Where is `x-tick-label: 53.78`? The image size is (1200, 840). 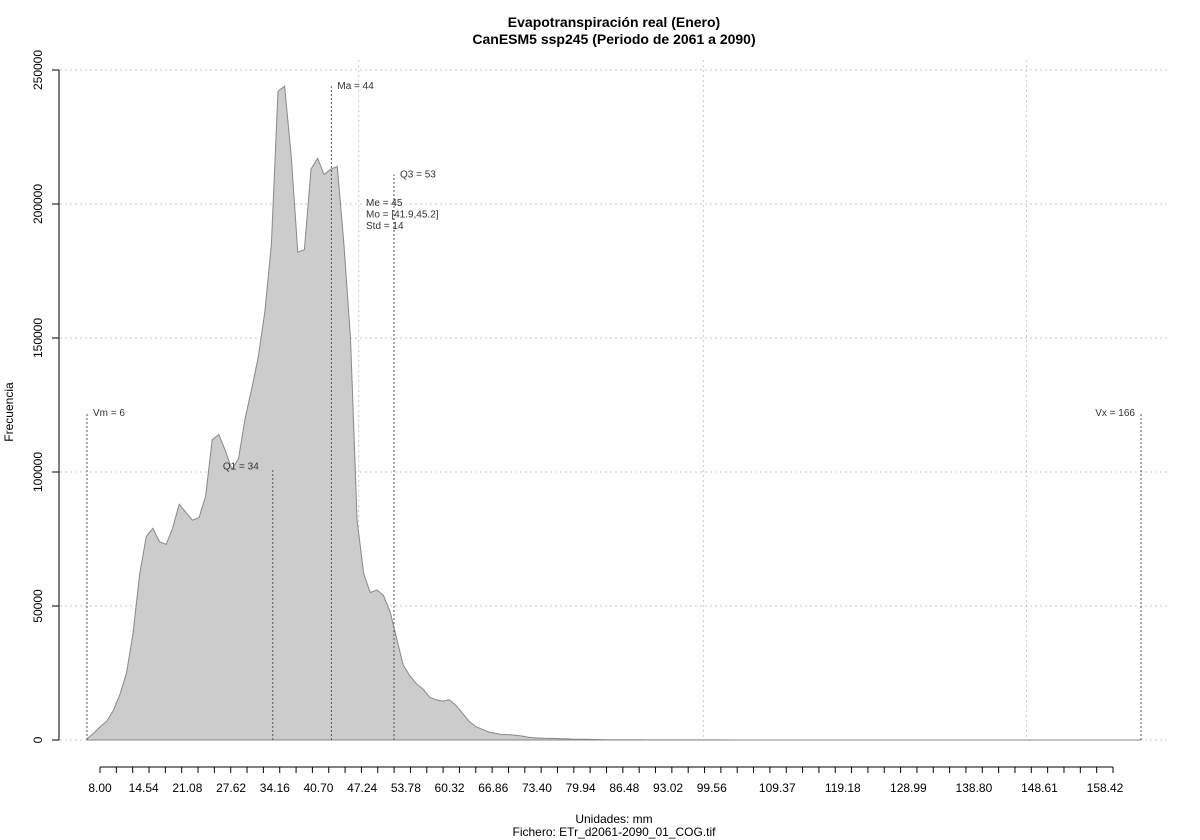
x-tick-label: 53.78 is located at coordinates (406, 788).